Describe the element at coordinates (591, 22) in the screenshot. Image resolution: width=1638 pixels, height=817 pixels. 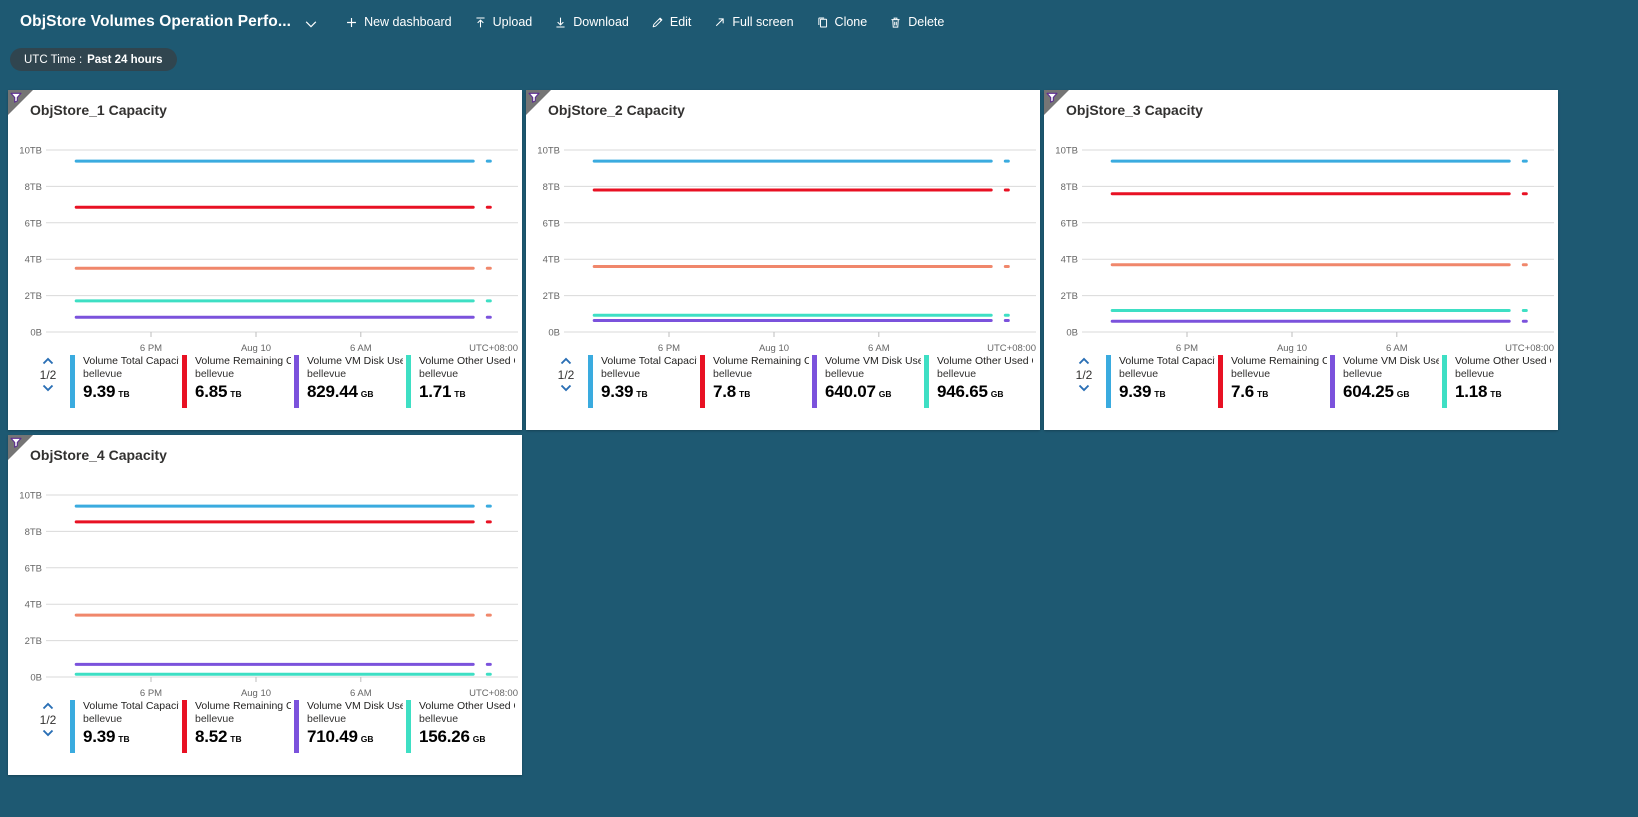
I see `download-button: Download` at that location.